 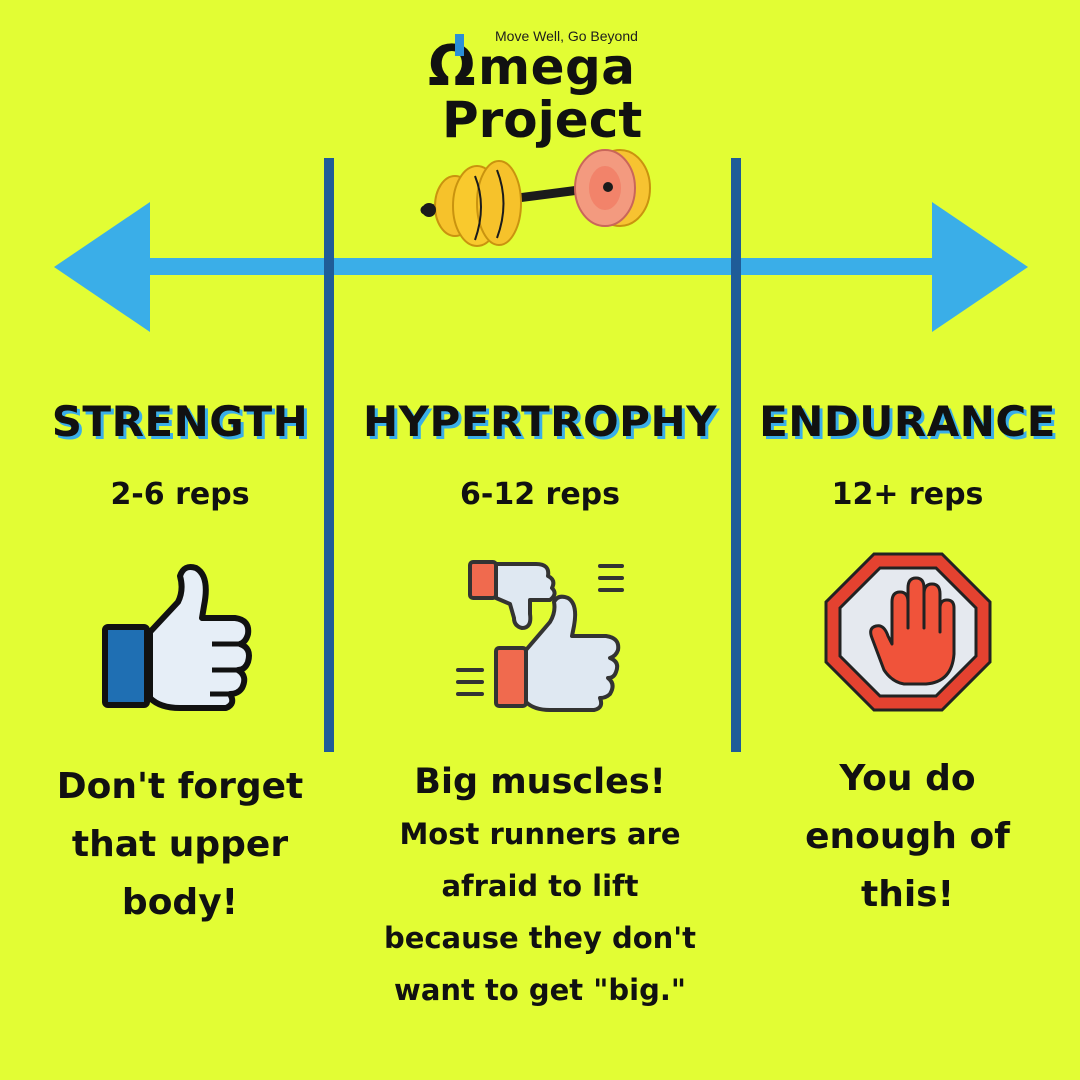 I want to click on strength-desc-line: Don't forget, so click(x=180, y=786).